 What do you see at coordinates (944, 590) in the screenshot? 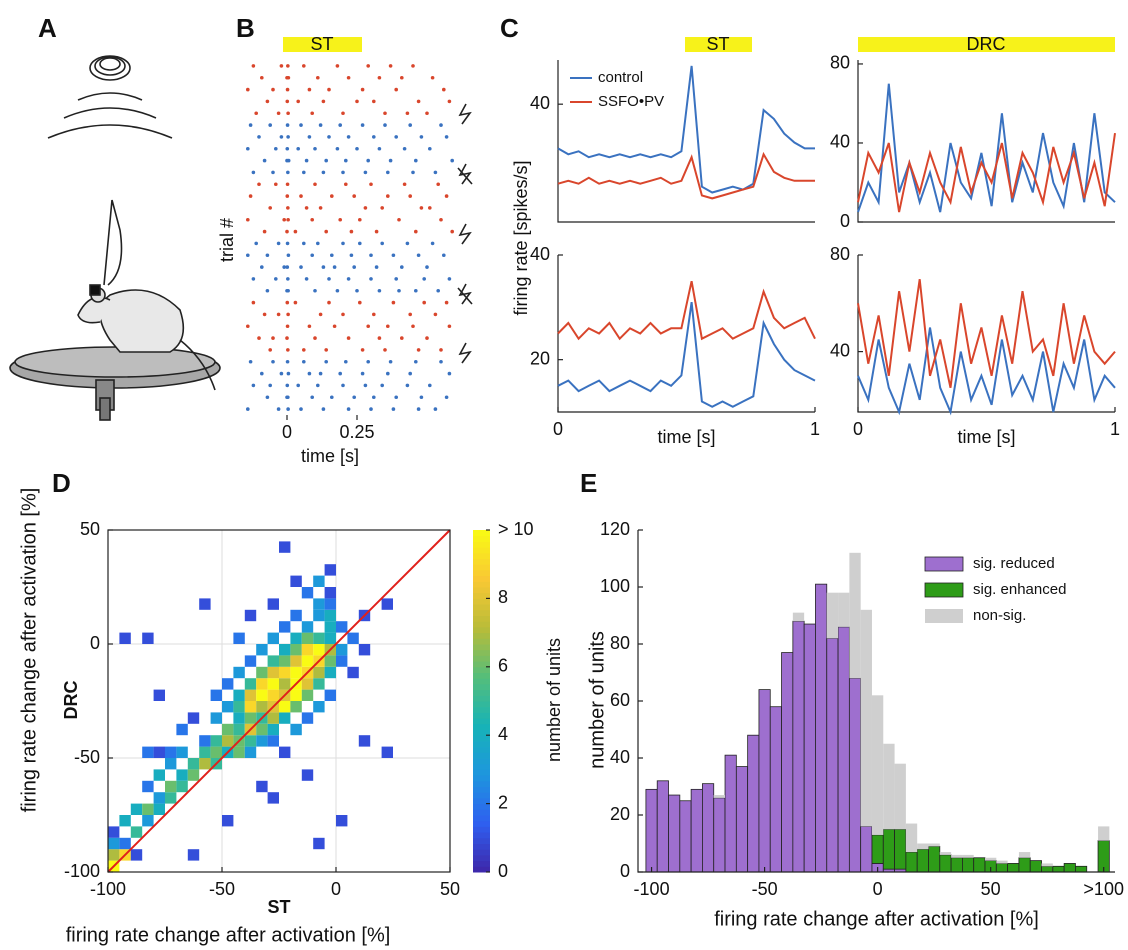
I see `legend-swatch` at bounding box center [944, 590].